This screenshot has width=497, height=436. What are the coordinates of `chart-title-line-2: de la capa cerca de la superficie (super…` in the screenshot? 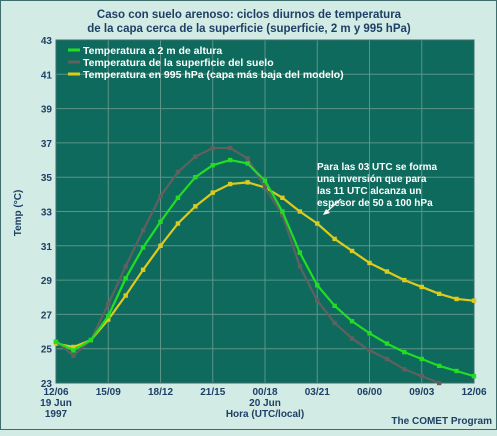 It's located at (249, 29).